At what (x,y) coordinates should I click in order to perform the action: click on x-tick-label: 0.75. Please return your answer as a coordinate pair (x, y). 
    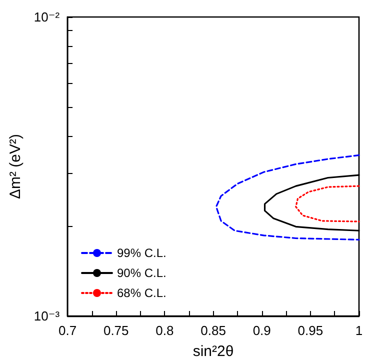
    Looking at the image, I should click on (116, 330).